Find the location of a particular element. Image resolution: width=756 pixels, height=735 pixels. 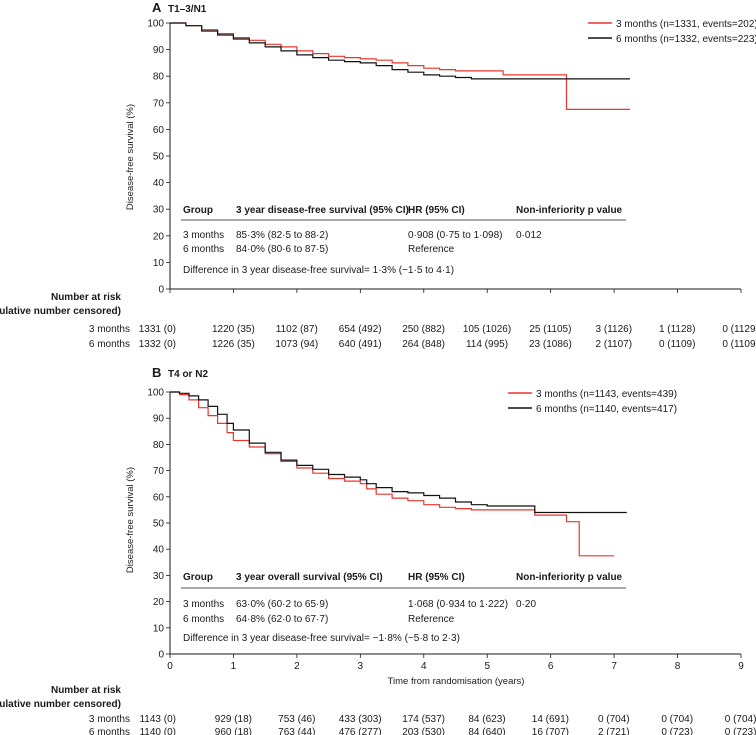

legend-label-3-months: 3 months (n=1331, events=202) is located at coordinates (686, 24).